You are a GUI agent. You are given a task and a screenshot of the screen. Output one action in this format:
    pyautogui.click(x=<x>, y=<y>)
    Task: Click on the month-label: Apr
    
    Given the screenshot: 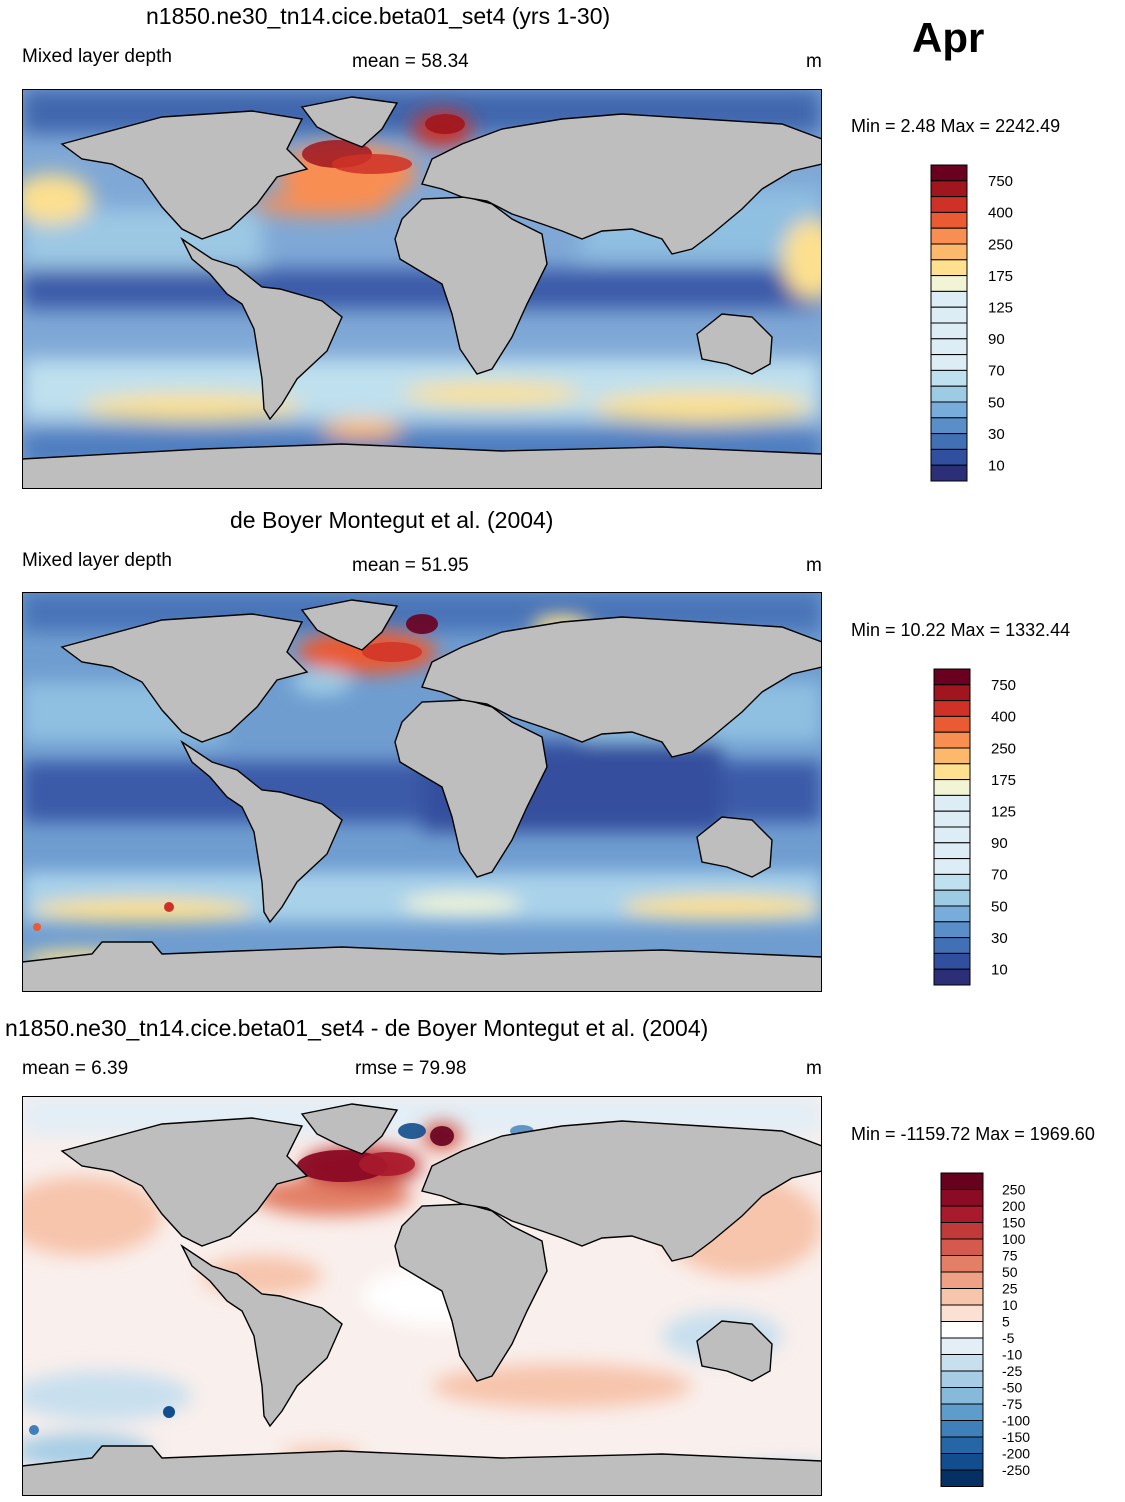 What is the action you would take?
    pyautogui.click(x=948, y=37)
    